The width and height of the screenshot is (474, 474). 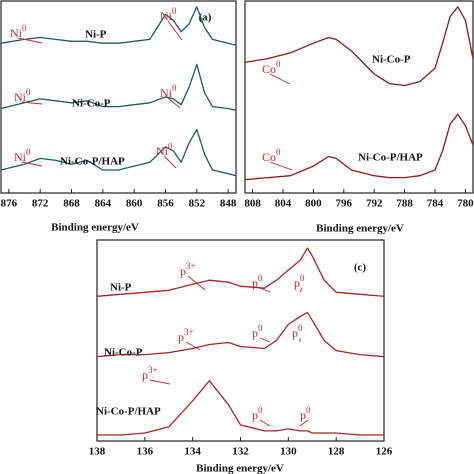 I want to click on x-tick-label: 848, so click(x=228, y=204).